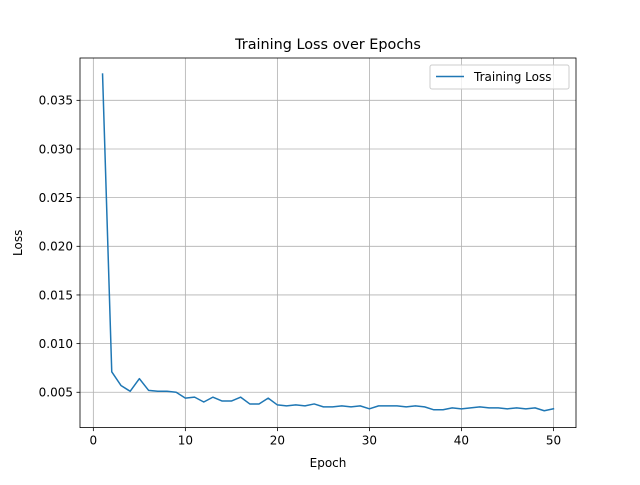 The height and width of the screenshot is (485, 640). Describe the element at coordinates (56, 344) in the screenshot. I see `y-tick-label: 0.010` at that location.